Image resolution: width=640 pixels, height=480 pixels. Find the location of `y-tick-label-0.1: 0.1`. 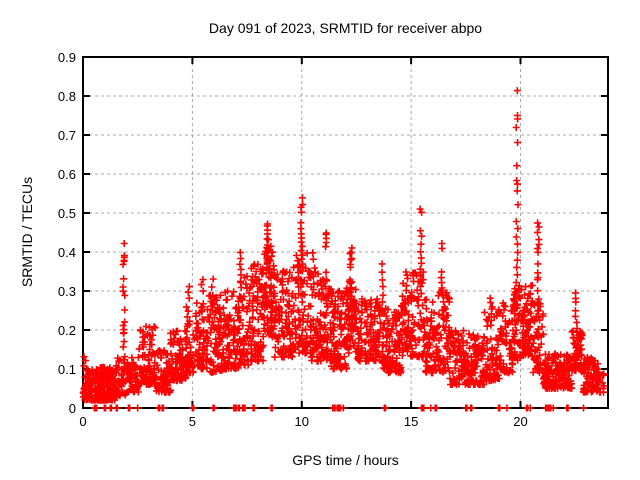

y-tick-label-0.1: 0.1 is located at coordinates (66, 369).